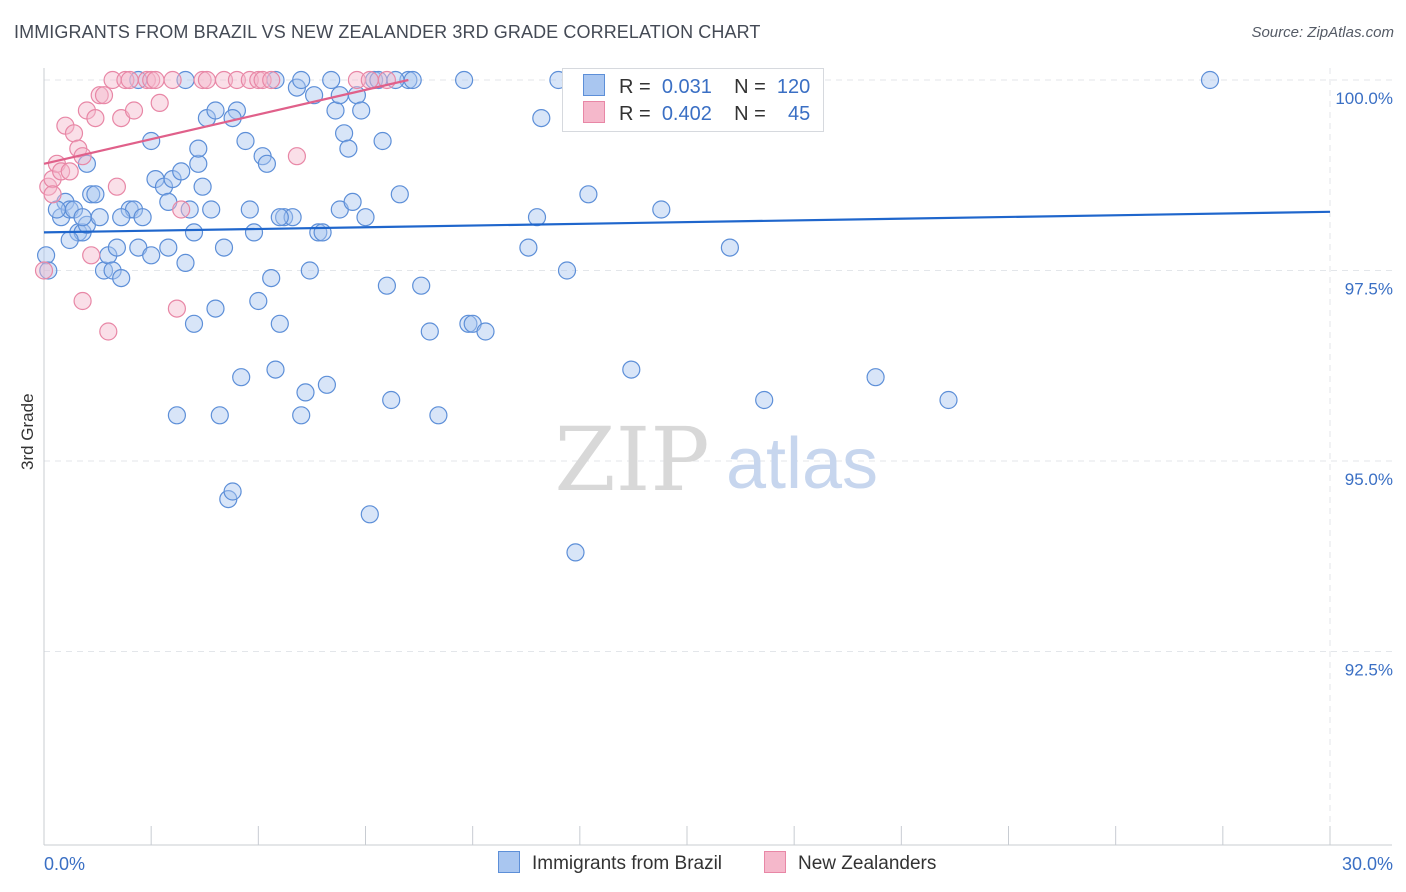 The image size is (1406, 892). I want to click on y-tick-label: 97.5%, so click(1369, 289).